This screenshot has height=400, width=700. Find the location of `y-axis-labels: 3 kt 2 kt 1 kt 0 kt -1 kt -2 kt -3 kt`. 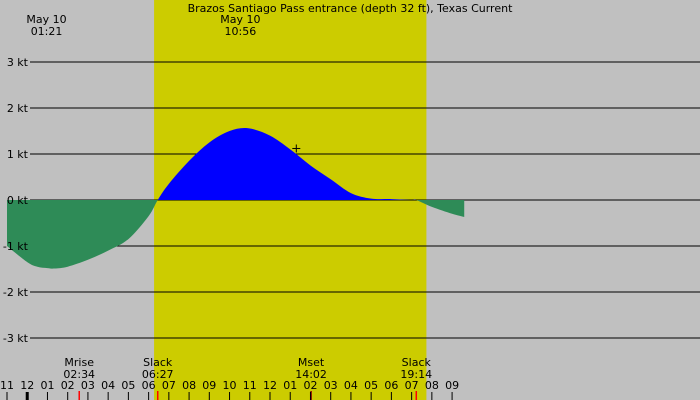

y-axis-labels: 3 kt 2 kt 1 kt 0 kt -1 kt -2 kt -3 kt is located at coordinates (16, 200).